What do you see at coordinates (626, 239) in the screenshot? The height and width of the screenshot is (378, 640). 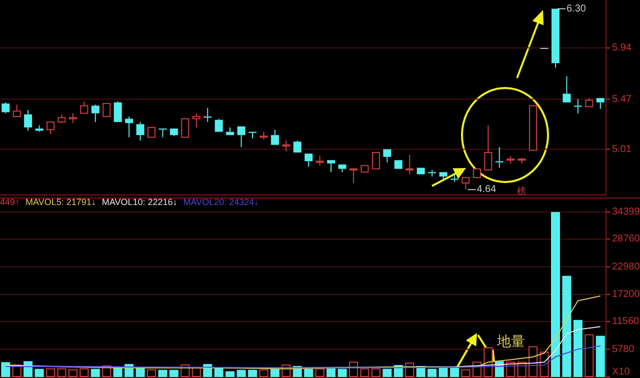 I see `y-tick-label: 28760` at bounding box center [626, 239].